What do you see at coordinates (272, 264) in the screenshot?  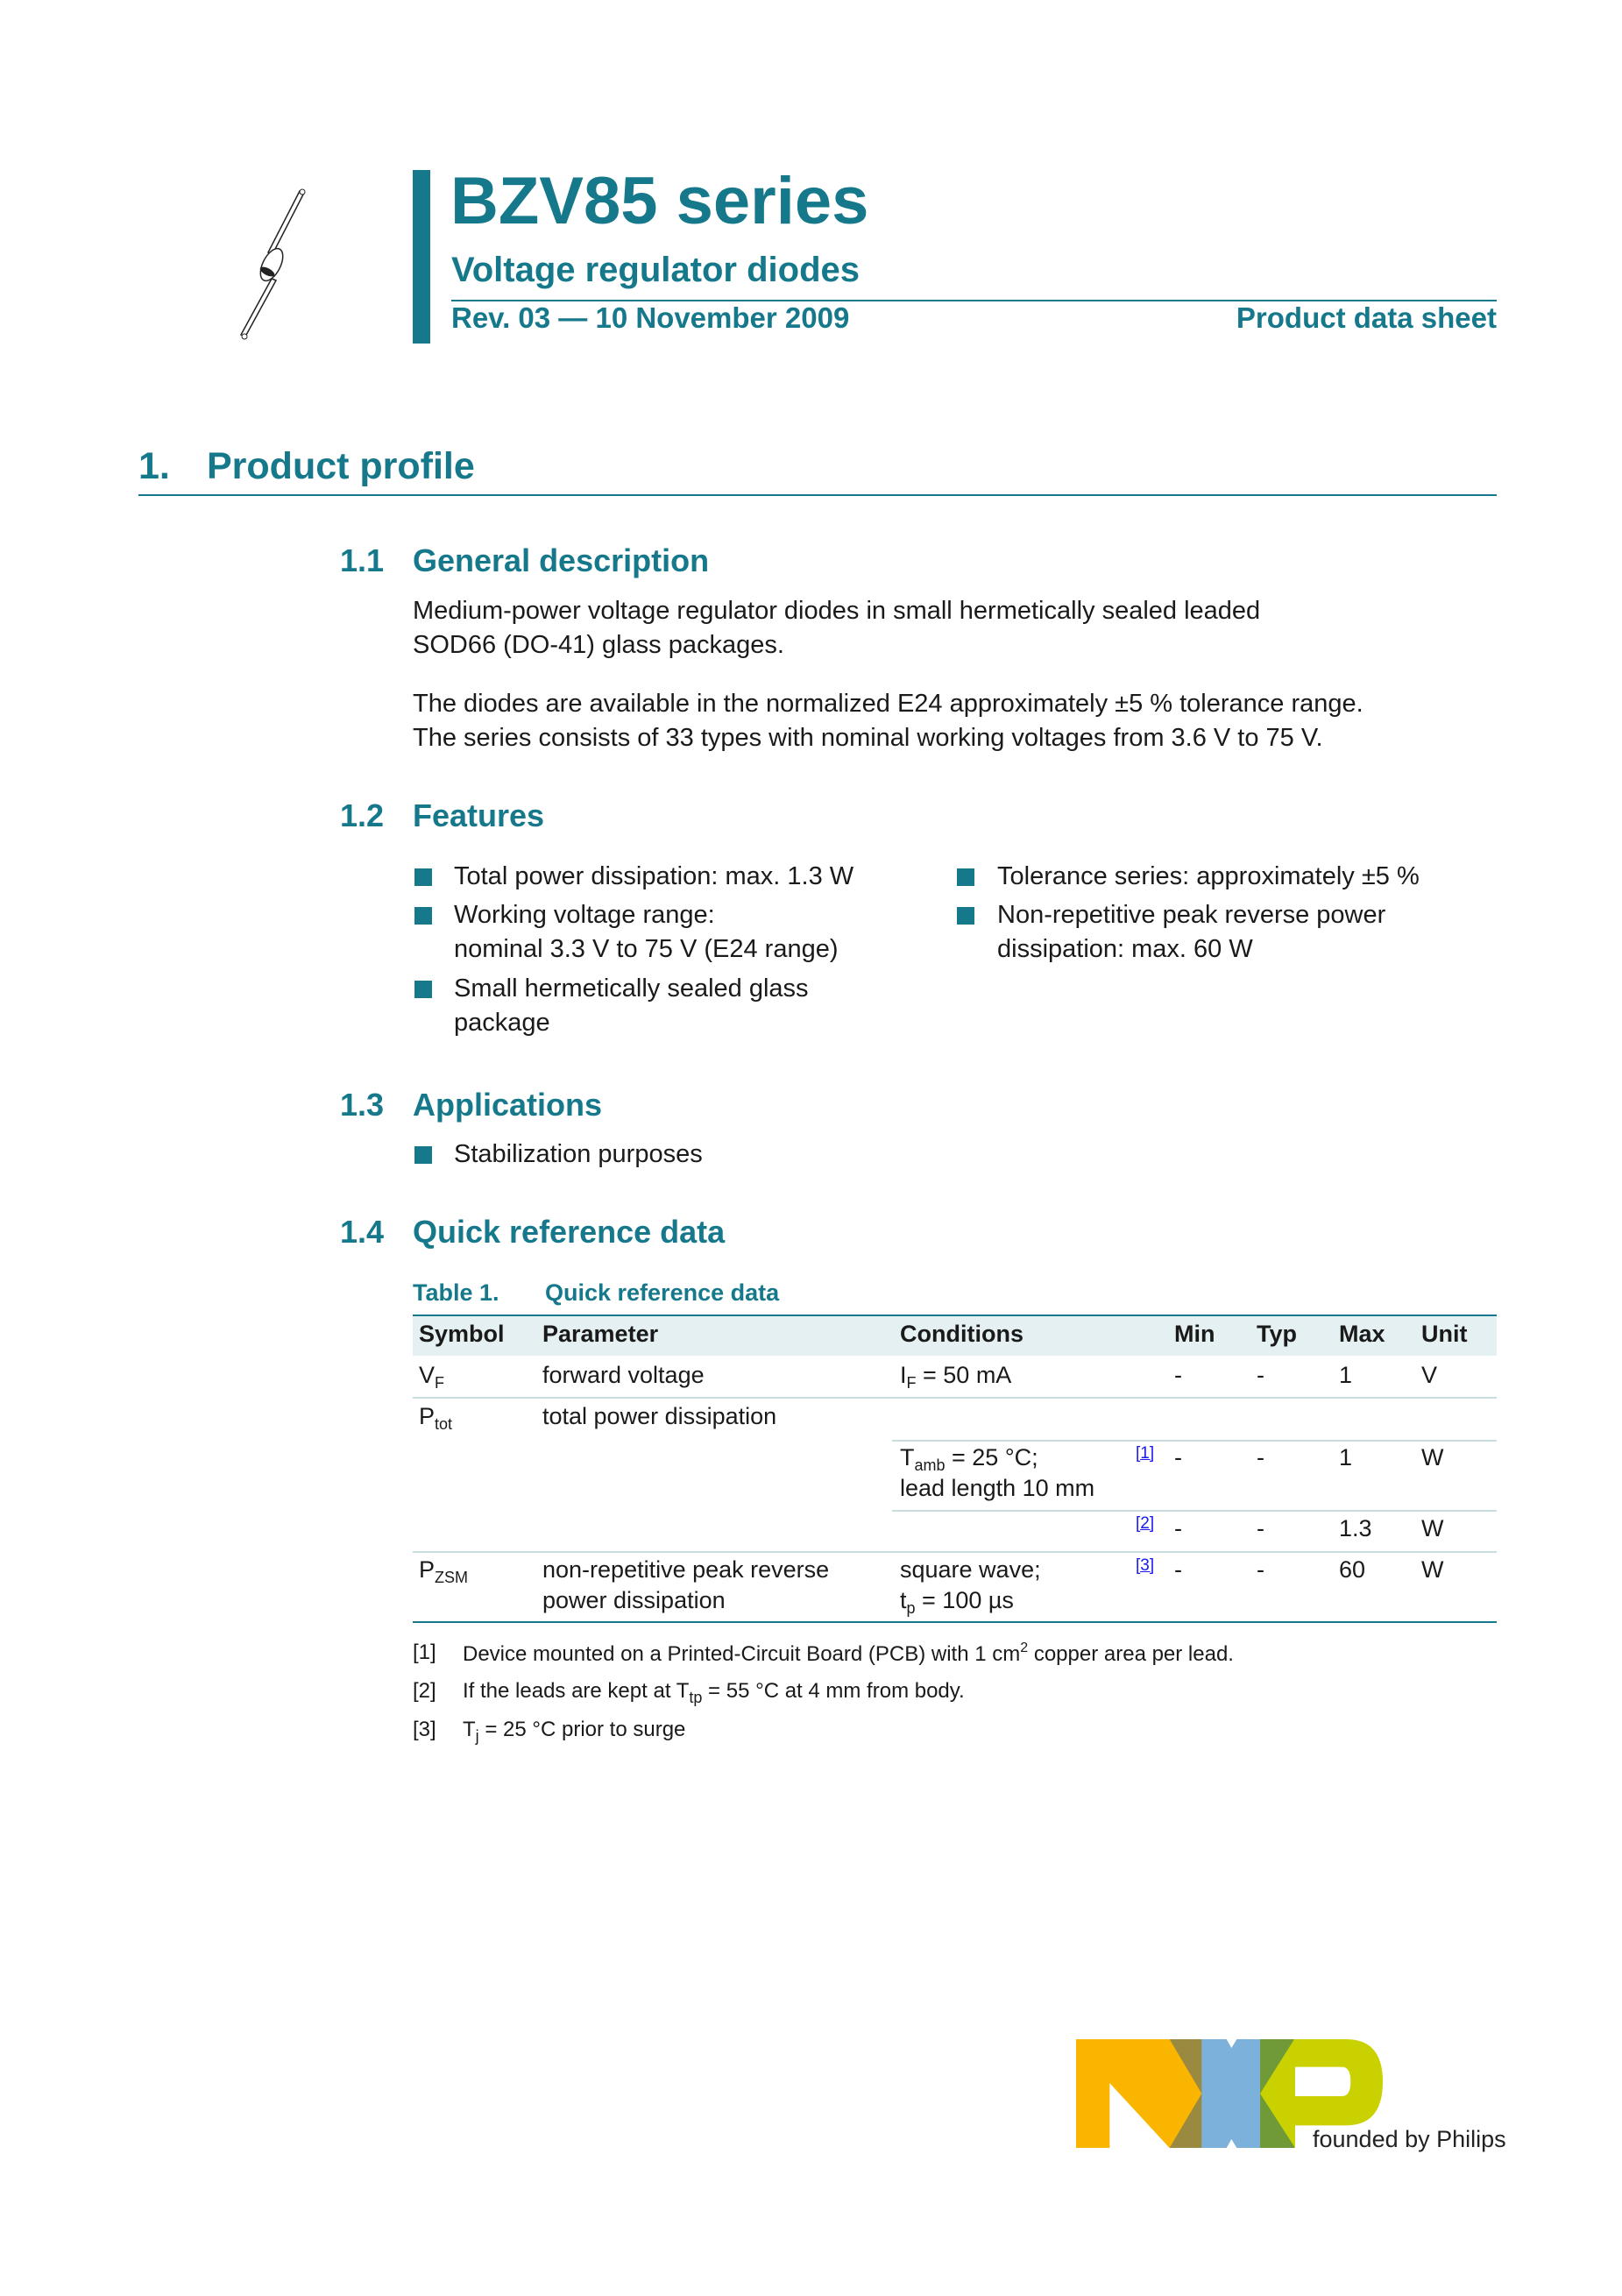 I see `diode-package-illustration` at bounding box center [272, 264].